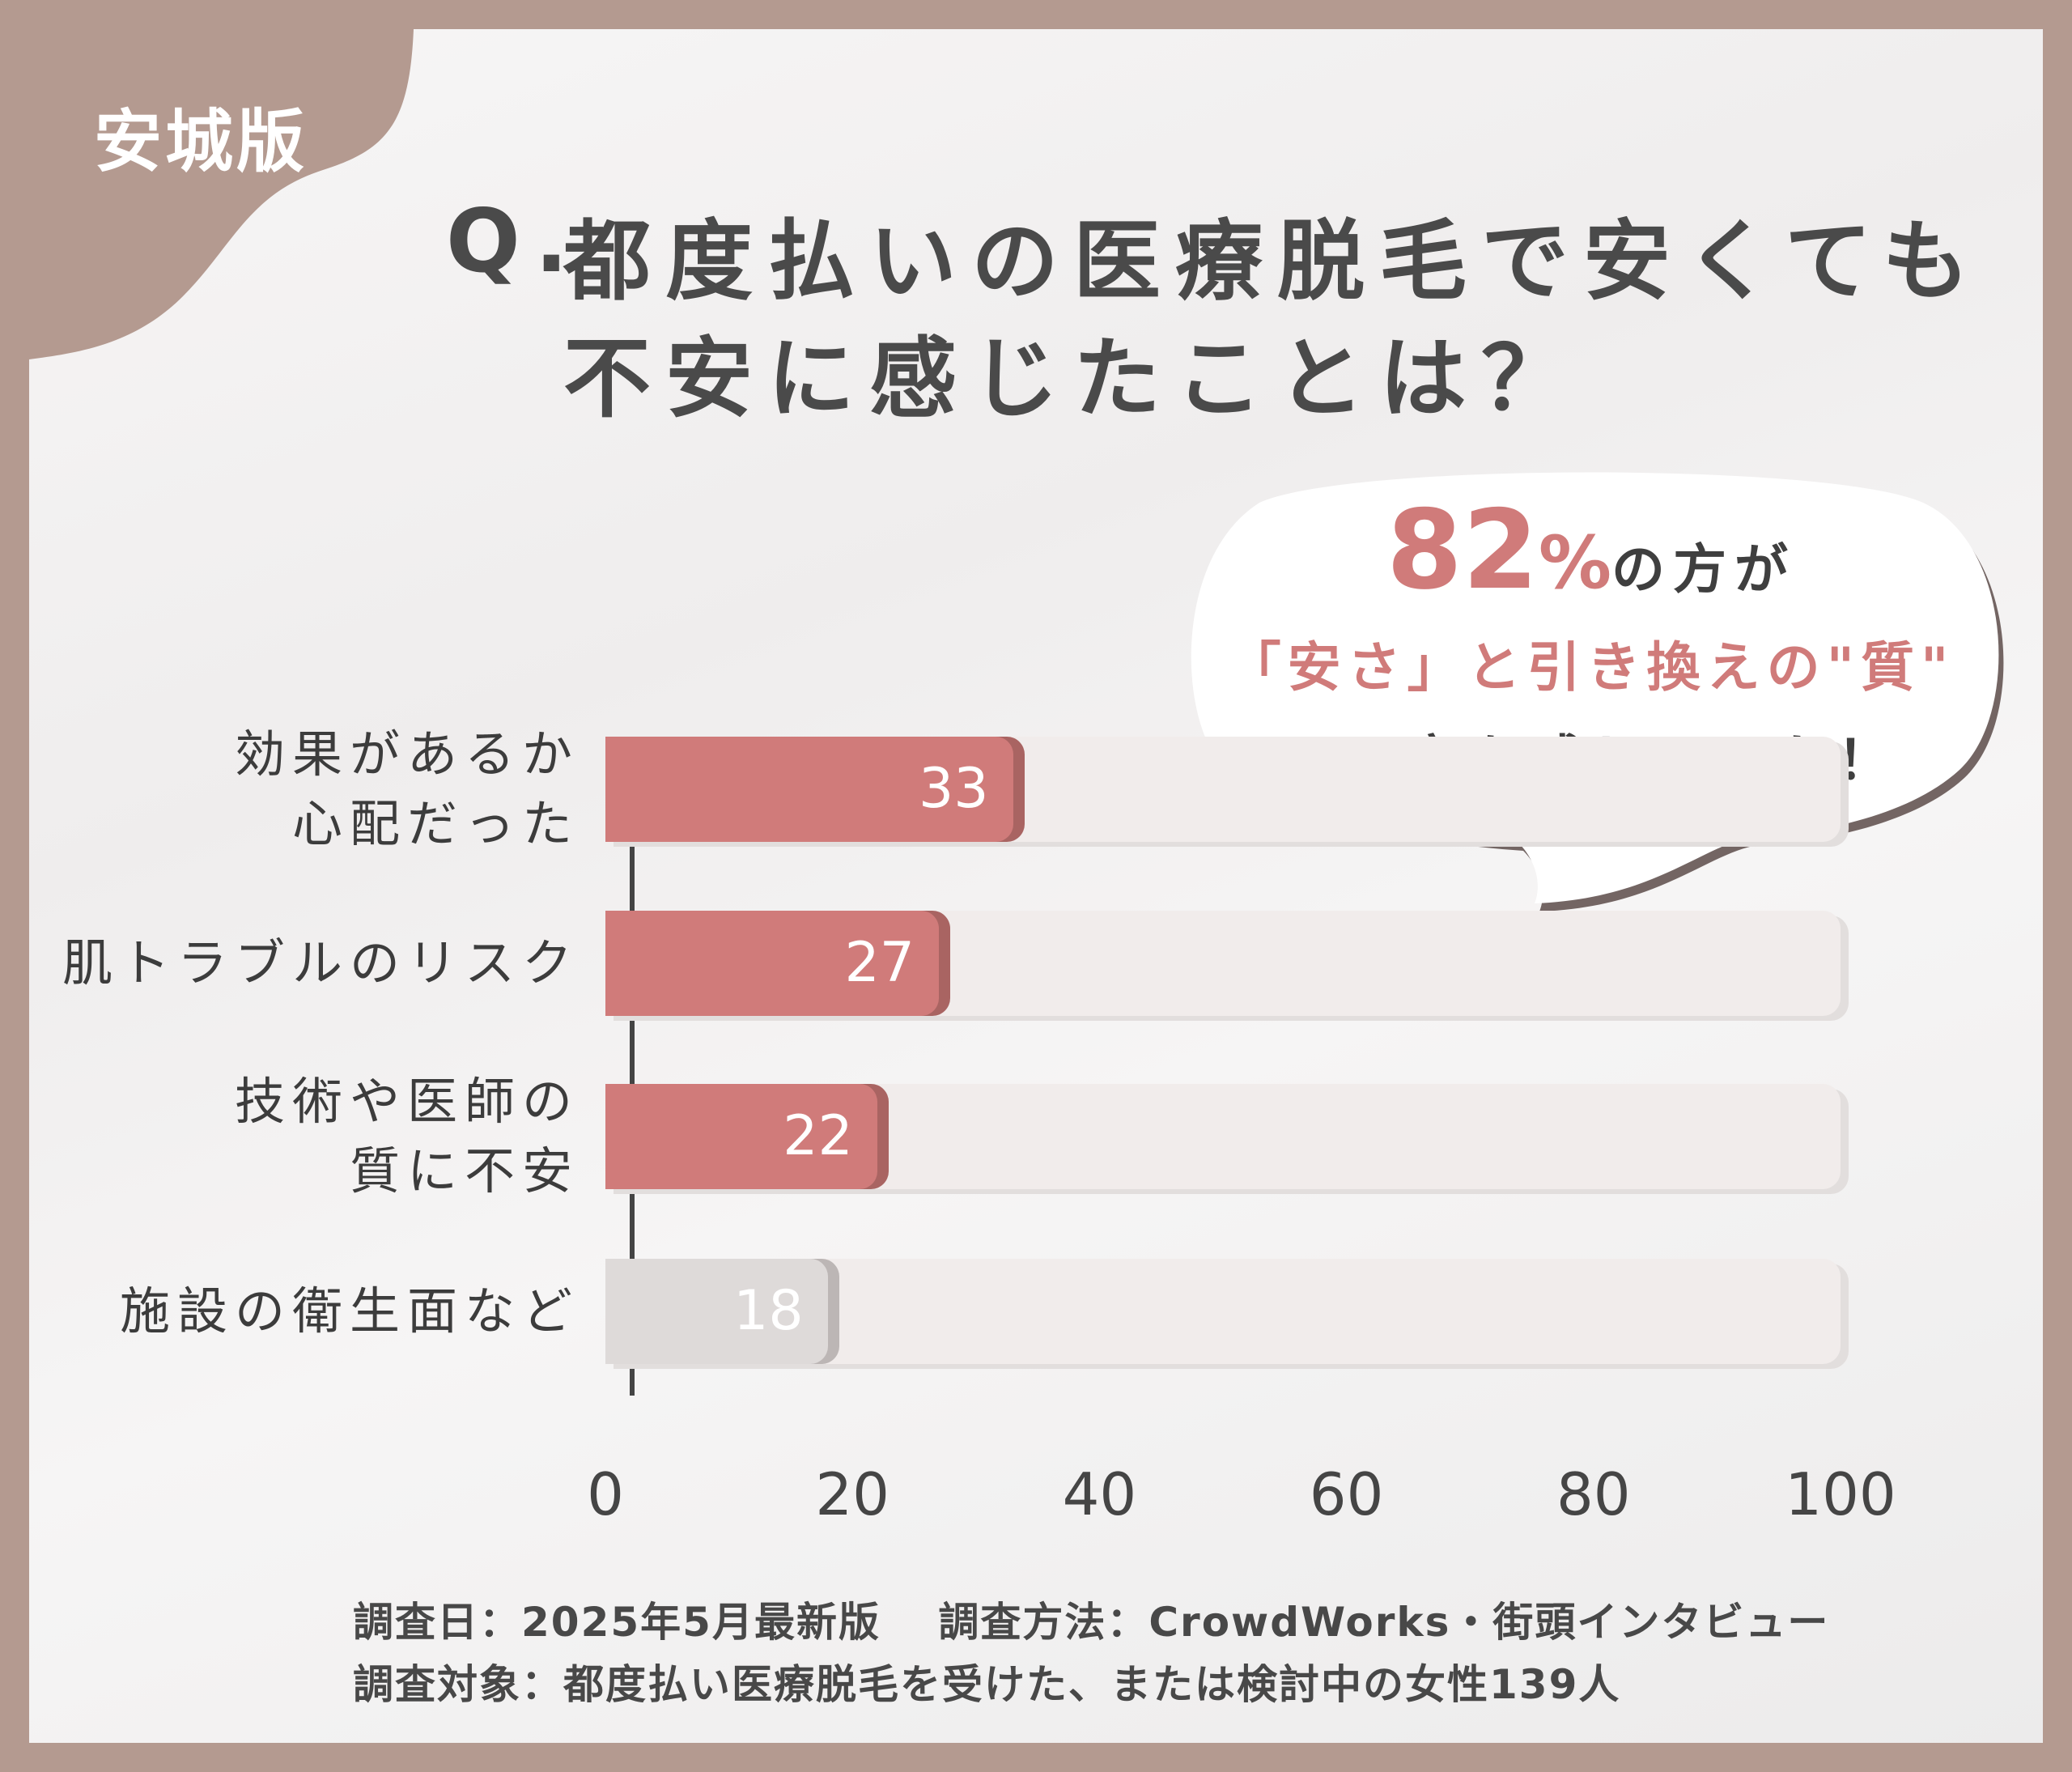 Image resolution: width=2072 pixels, height=1772 pixels. I want to click on category-label: 肌トラブルのリスク, so click(321, 963).